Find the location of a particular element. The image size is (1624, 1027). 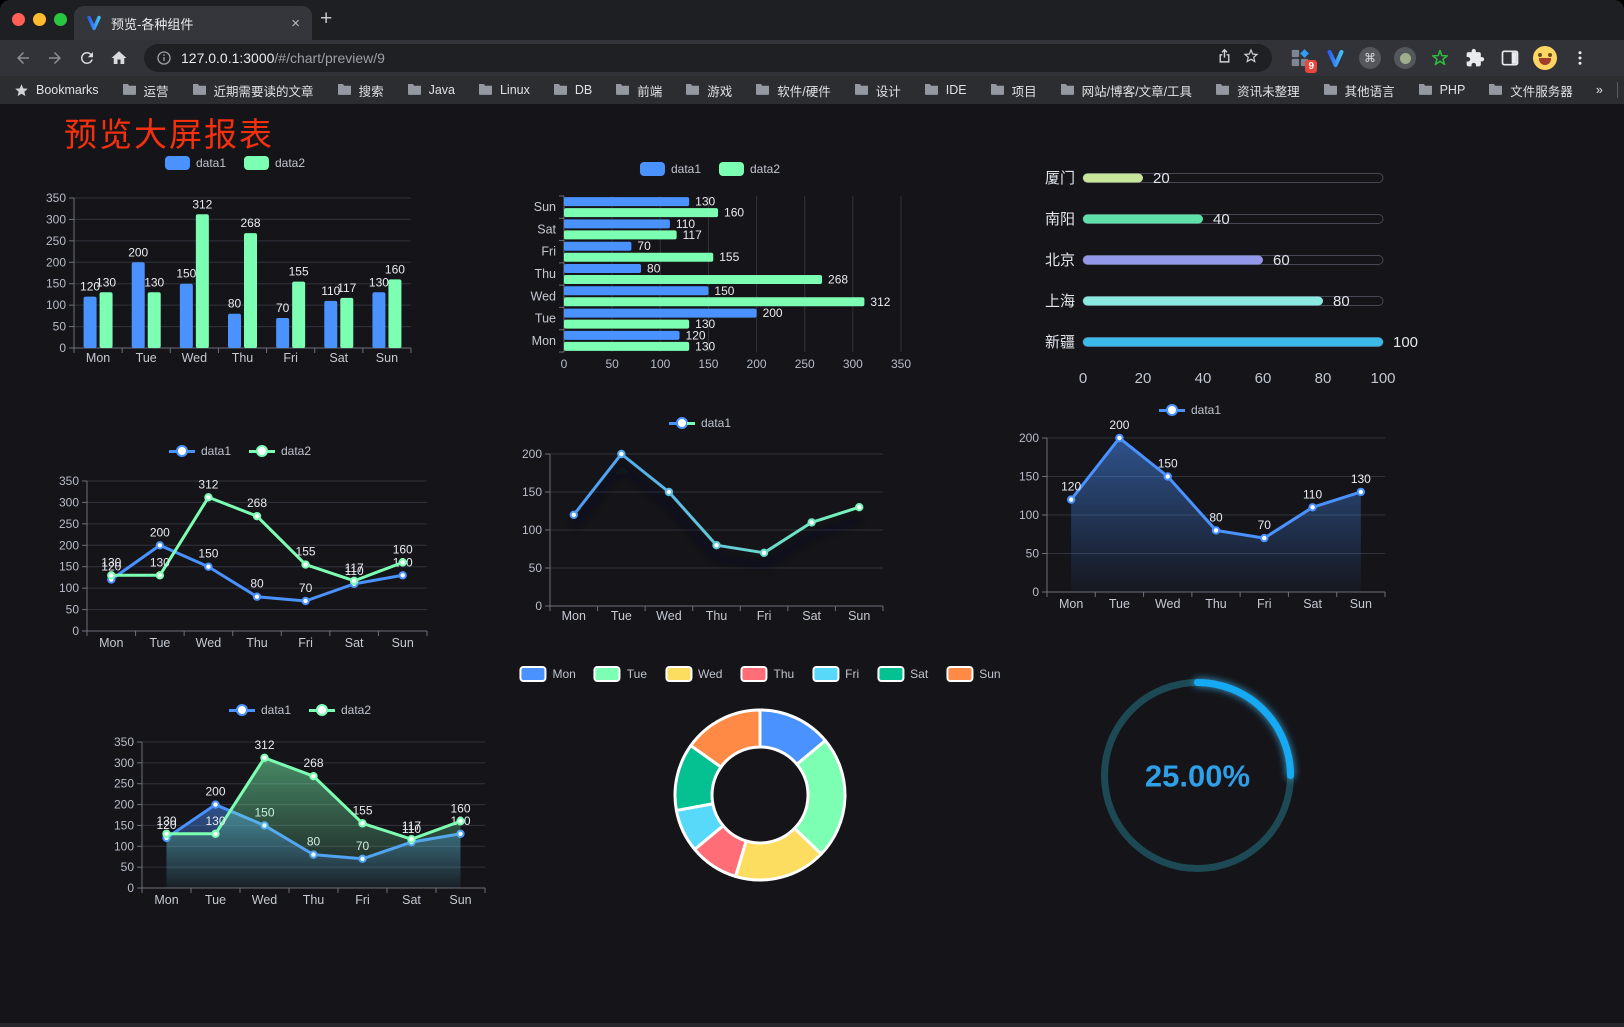

hbar-data2-Fri is located at coordinates (639, 257).